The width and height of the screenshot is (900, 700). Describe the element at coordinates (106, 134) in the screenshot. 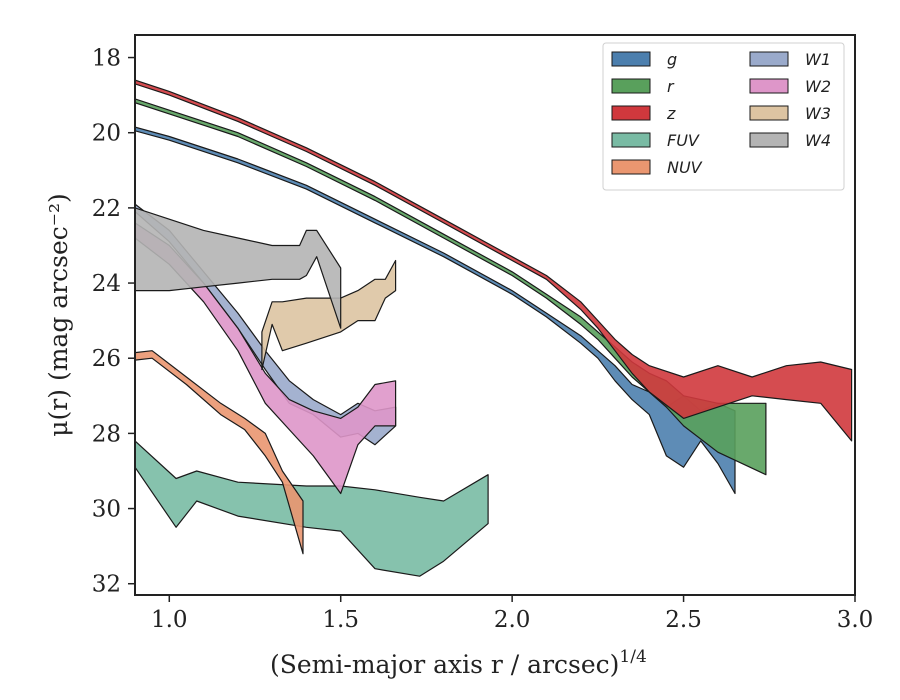

I see `y-tick-label: 20` at that location.